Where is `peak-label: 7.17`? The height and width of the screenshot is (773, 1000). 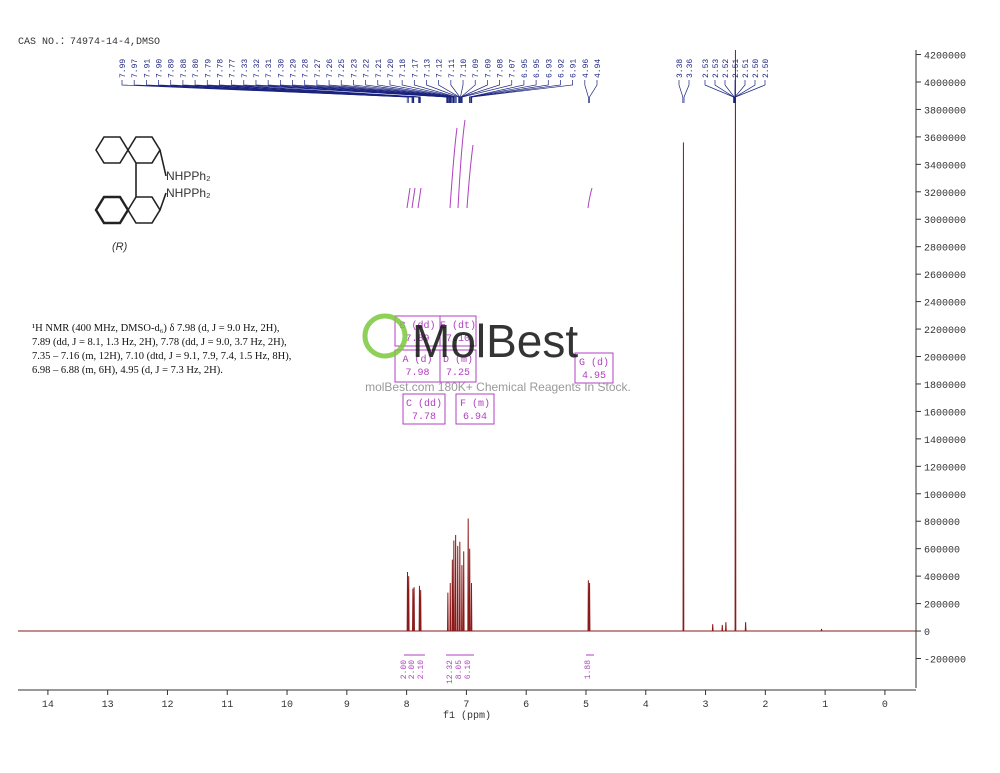
peak-label: 7.17 is located at coordinates (415, 68).